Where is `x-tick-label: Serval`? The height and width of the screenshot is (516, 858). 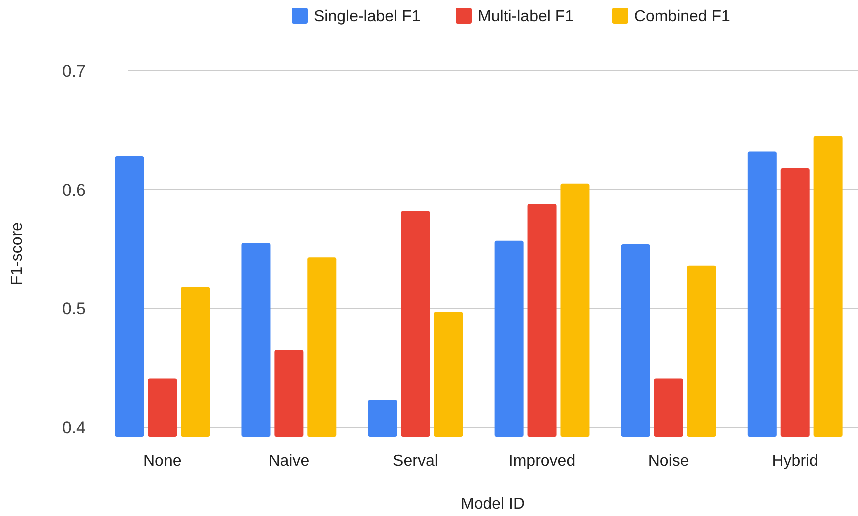 x-tick-label: Serval is located at coordinates (415, 461).